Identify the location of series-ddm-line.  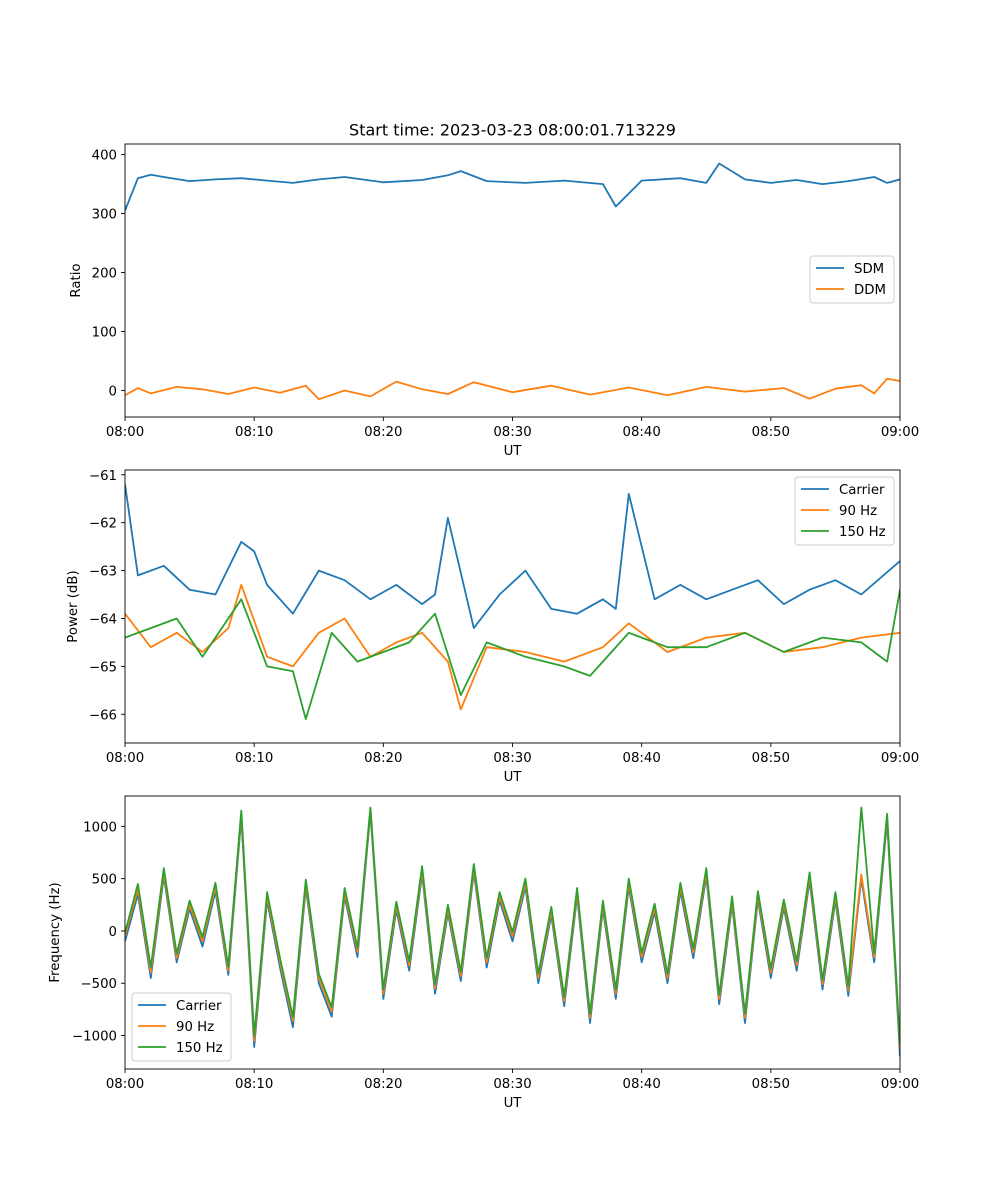
(512, 389).